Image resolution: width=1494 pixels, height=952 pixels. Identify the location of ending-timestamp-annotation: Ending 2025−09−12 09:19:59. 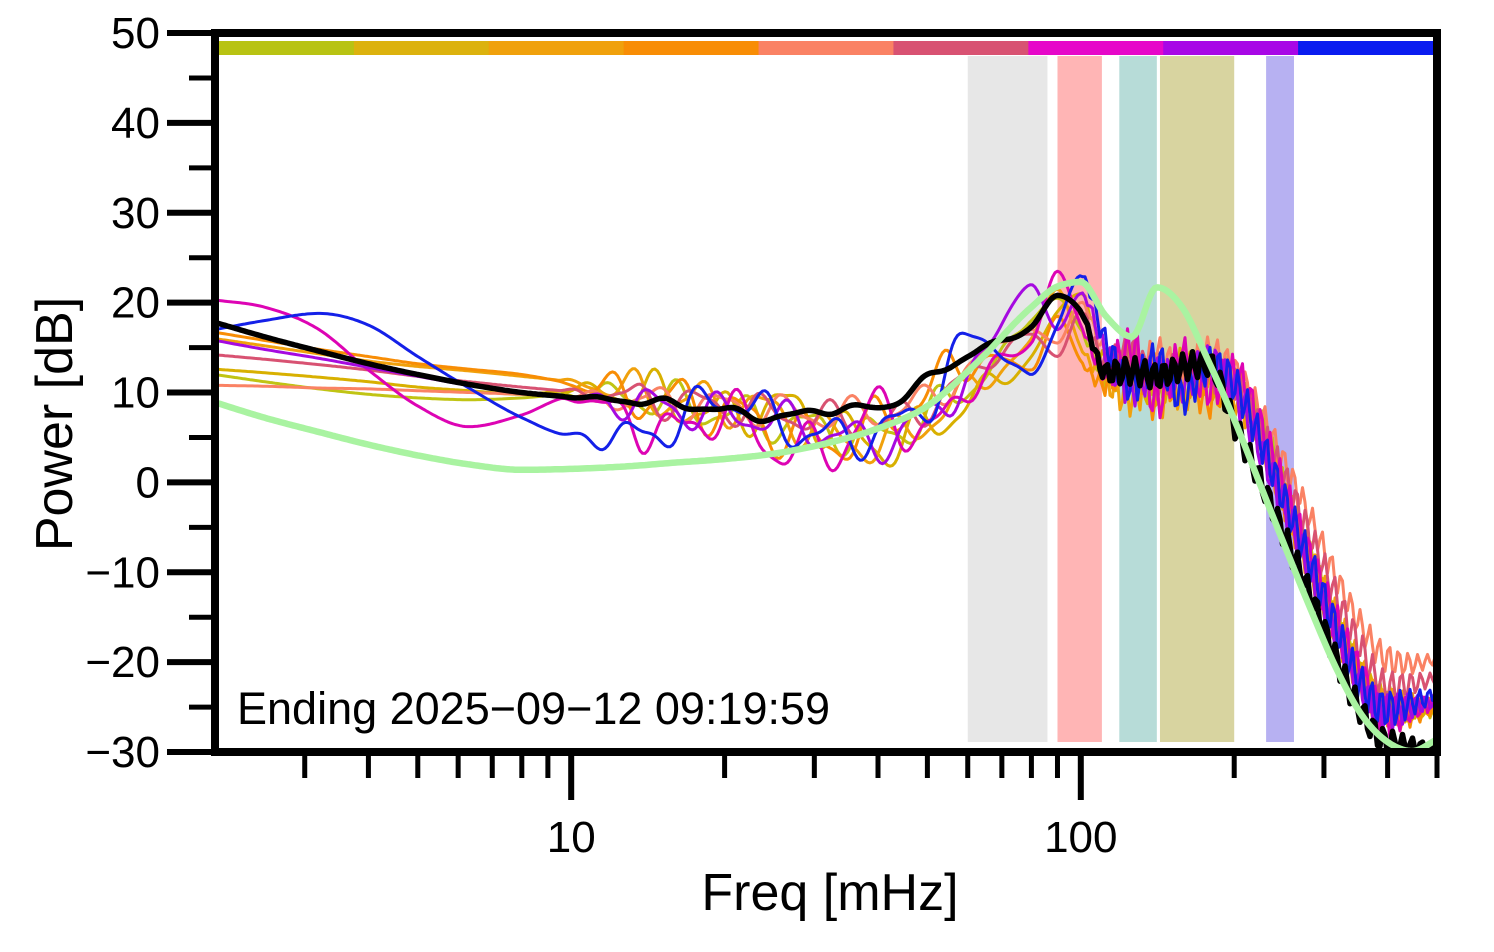
(534, 708).